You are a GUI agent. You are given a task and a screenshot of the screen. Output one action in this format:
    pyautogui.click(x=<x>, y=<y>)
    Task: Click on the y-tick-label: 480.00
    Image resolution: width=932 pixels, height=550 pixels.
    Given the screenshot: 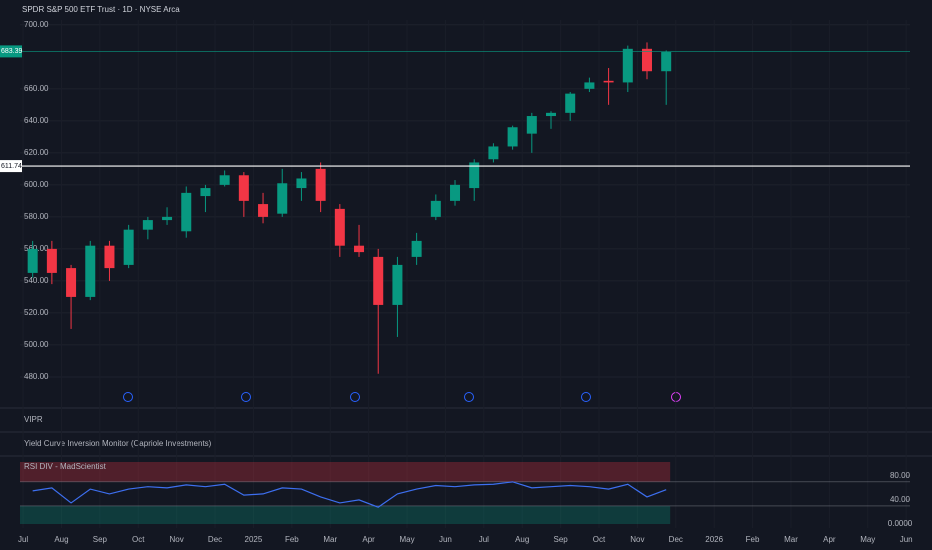 What is the action you would take?
    pyautogui.click(x=36, y=376)
    